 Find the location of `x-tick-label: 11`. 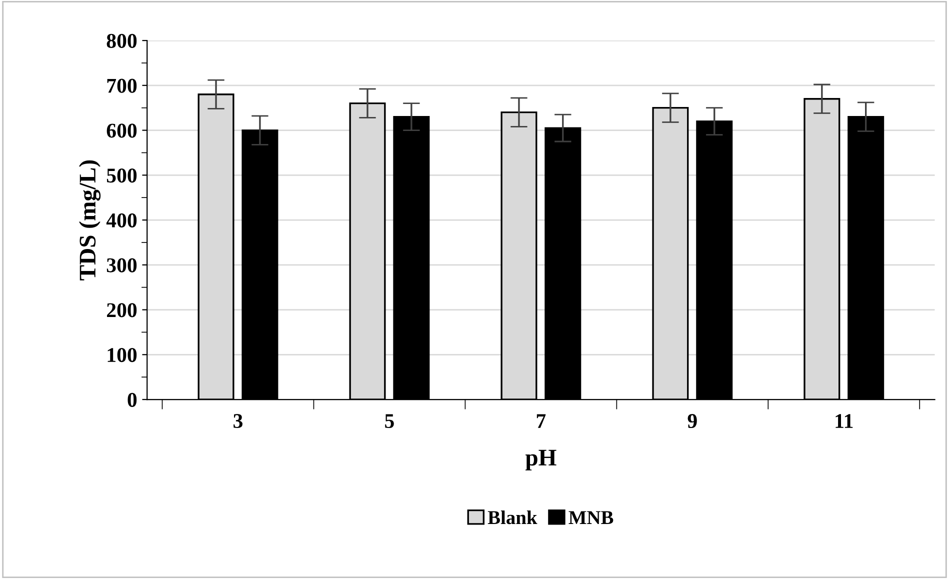

x-tick-label: 11 is located at coordinates (844, 421).